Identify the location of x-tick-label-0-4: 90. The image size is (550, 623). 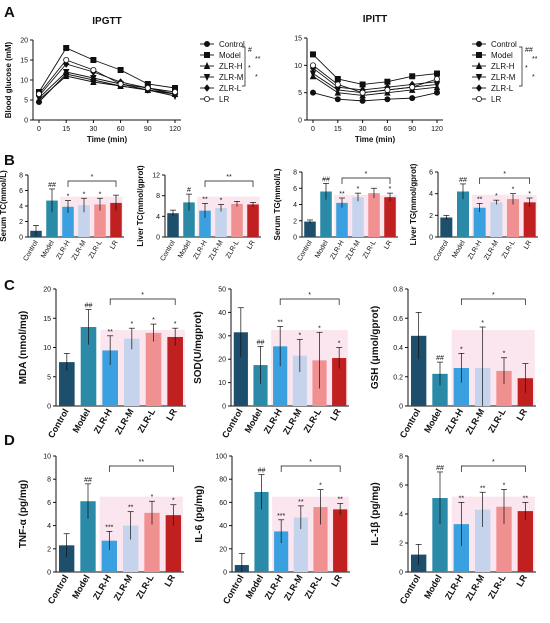
(148, 129).